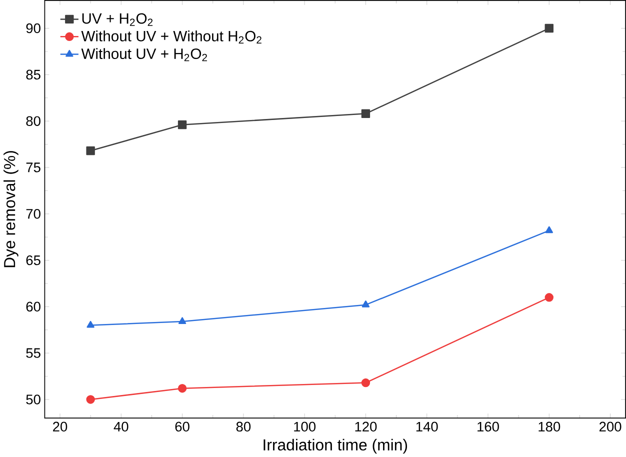  What do you see at coordinates (182, 427) in the screenshot?
I see `x-tick-label: 60` at bounding box center [182, 427].